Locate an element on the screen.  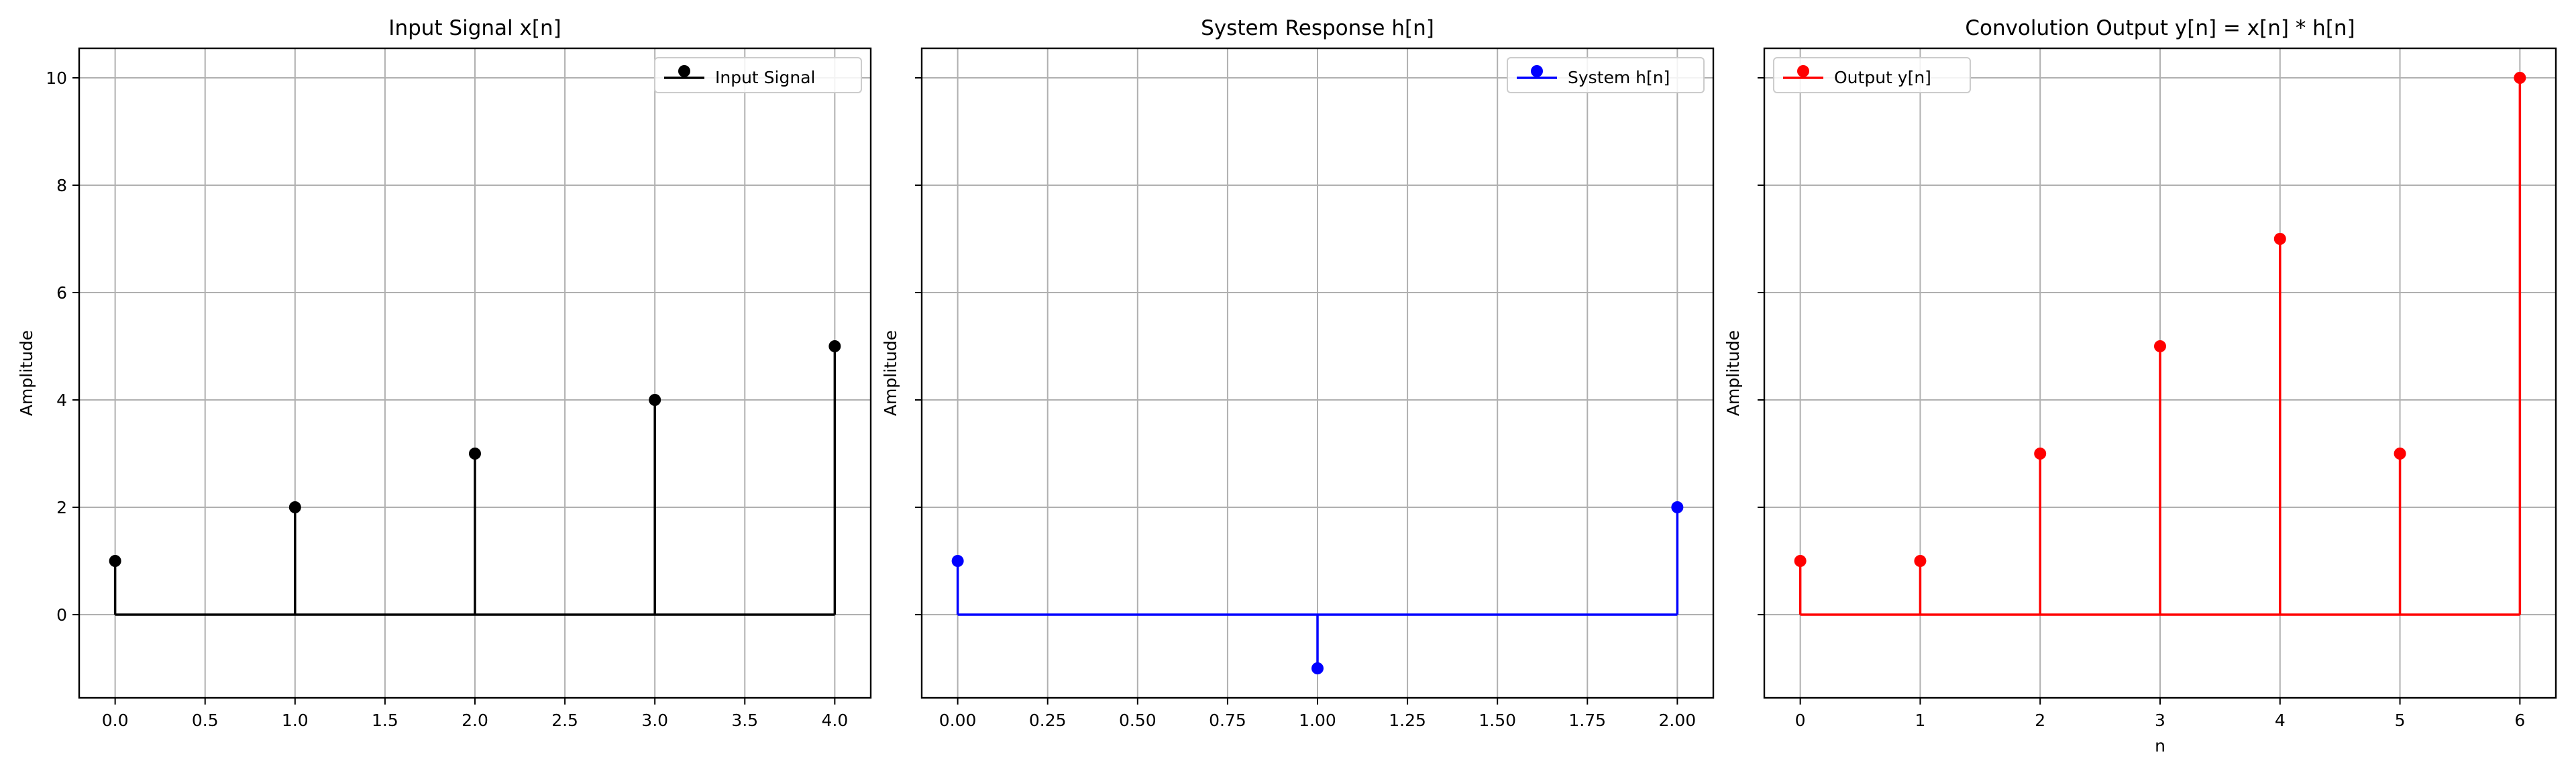
chart-title: Convolution Output y[n] = x[n] * h[n] is located at coordinates (2160, 28).